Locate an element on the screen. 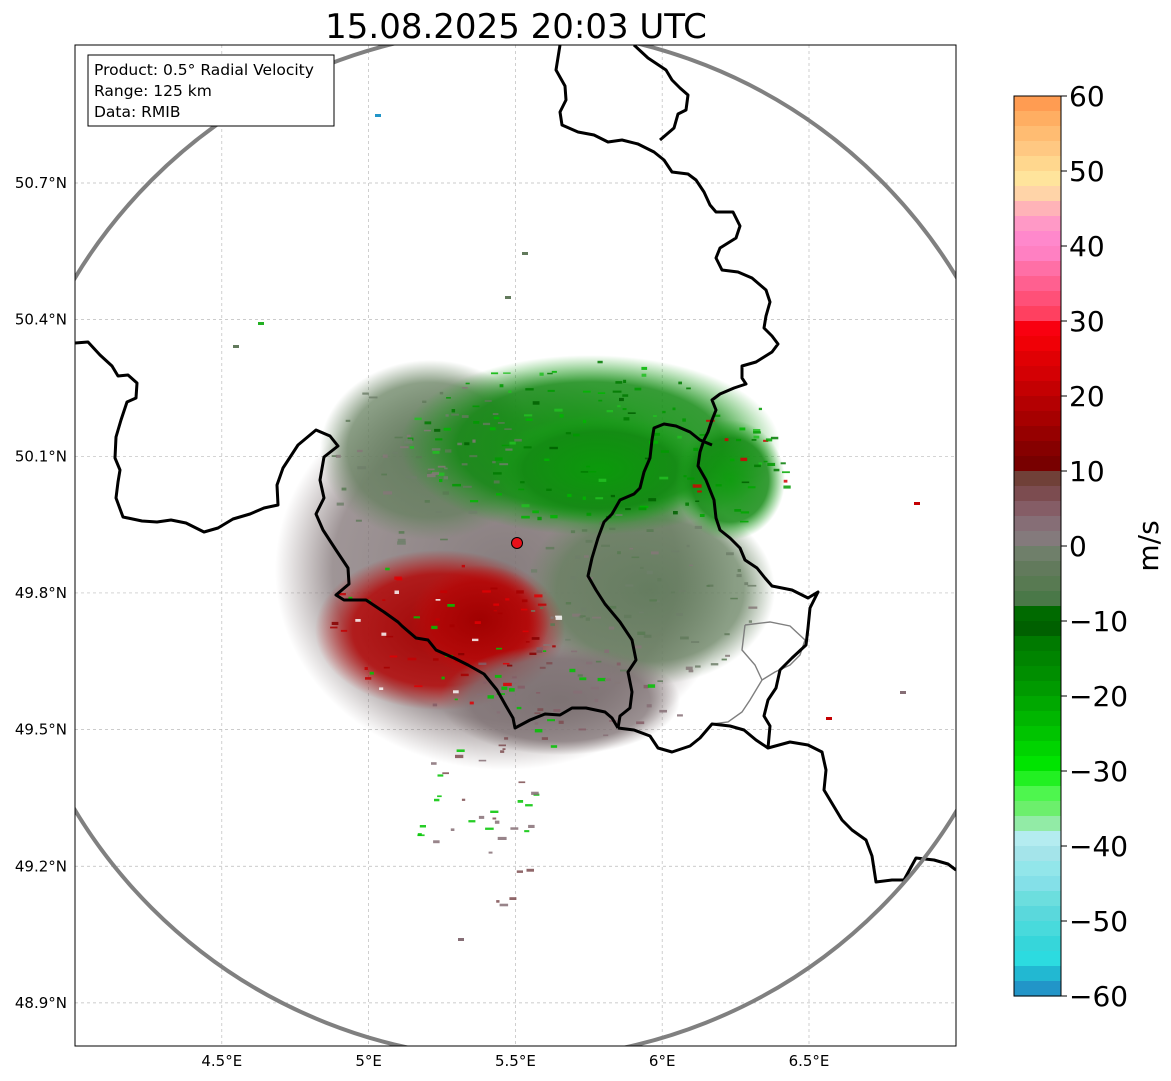 Image resolution: width=1171 pixels, height=1081 pixels. lon-tick-label: 6.5°E is located at coordinates (809, 1061).